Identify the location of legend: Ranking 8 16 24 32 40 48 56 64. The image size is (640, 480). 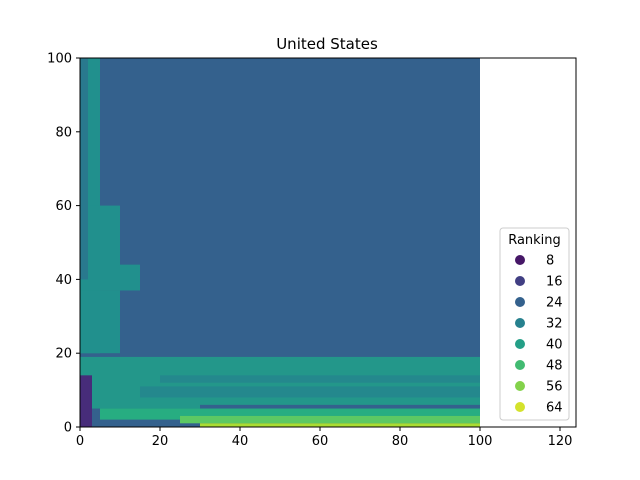
(534, 324).